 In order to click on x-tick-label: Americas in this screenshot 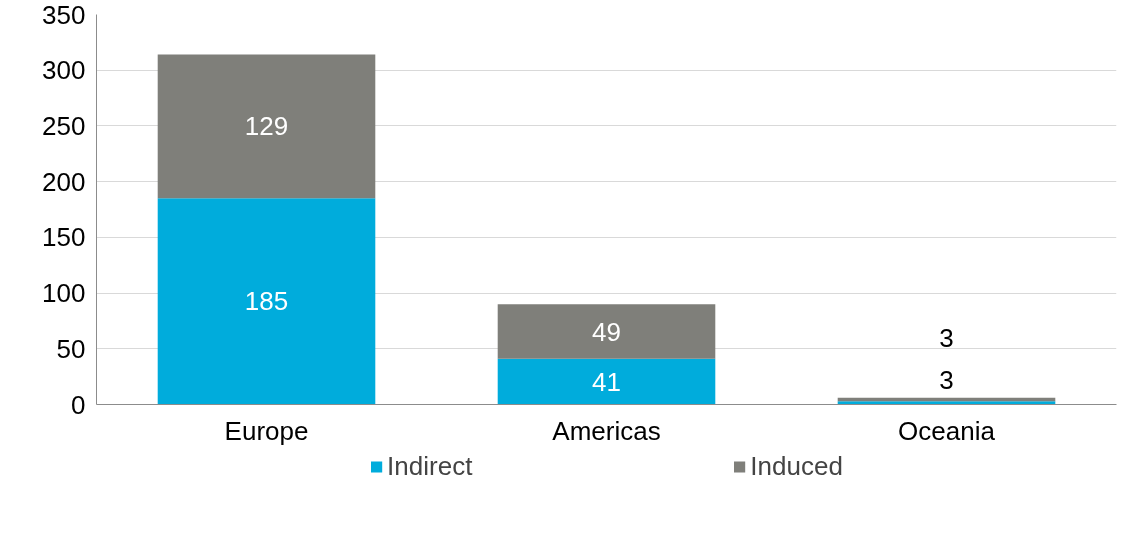, I will do `click(606, 430)`.